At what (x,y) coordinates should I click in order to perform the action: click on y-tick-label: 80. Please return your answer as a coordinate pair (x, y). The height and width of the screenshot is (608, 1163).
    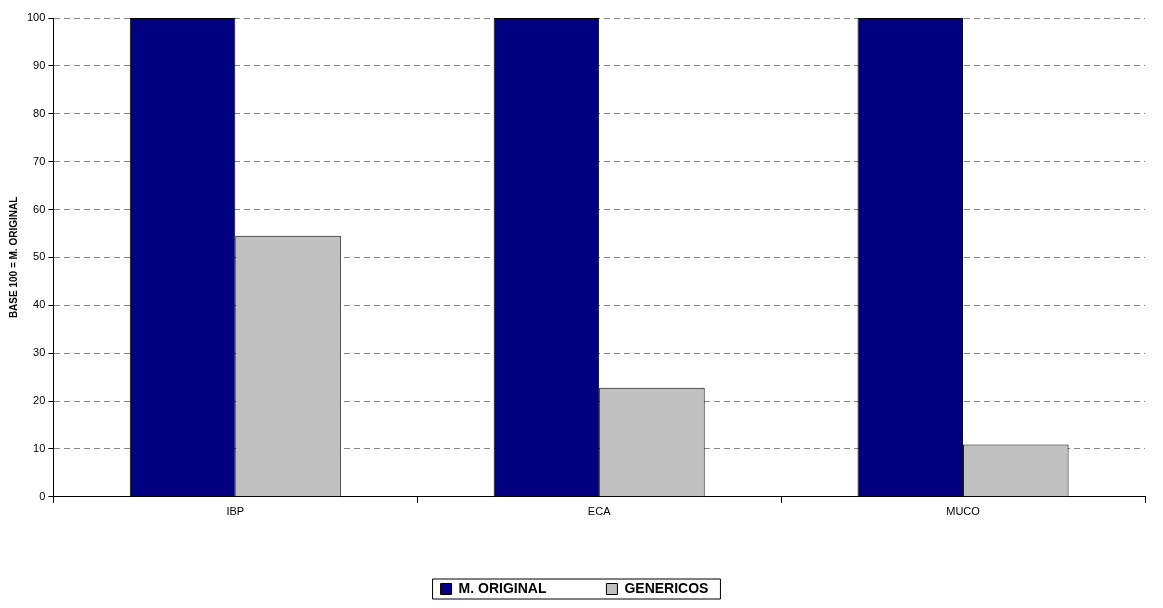
    Looking at the image, I should click on (39, 112).